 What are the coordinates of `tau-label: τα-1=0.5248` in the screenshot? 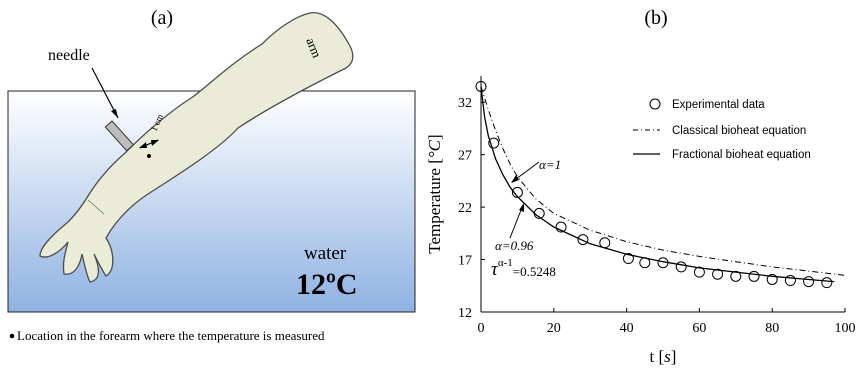 It's located at (523, 268).